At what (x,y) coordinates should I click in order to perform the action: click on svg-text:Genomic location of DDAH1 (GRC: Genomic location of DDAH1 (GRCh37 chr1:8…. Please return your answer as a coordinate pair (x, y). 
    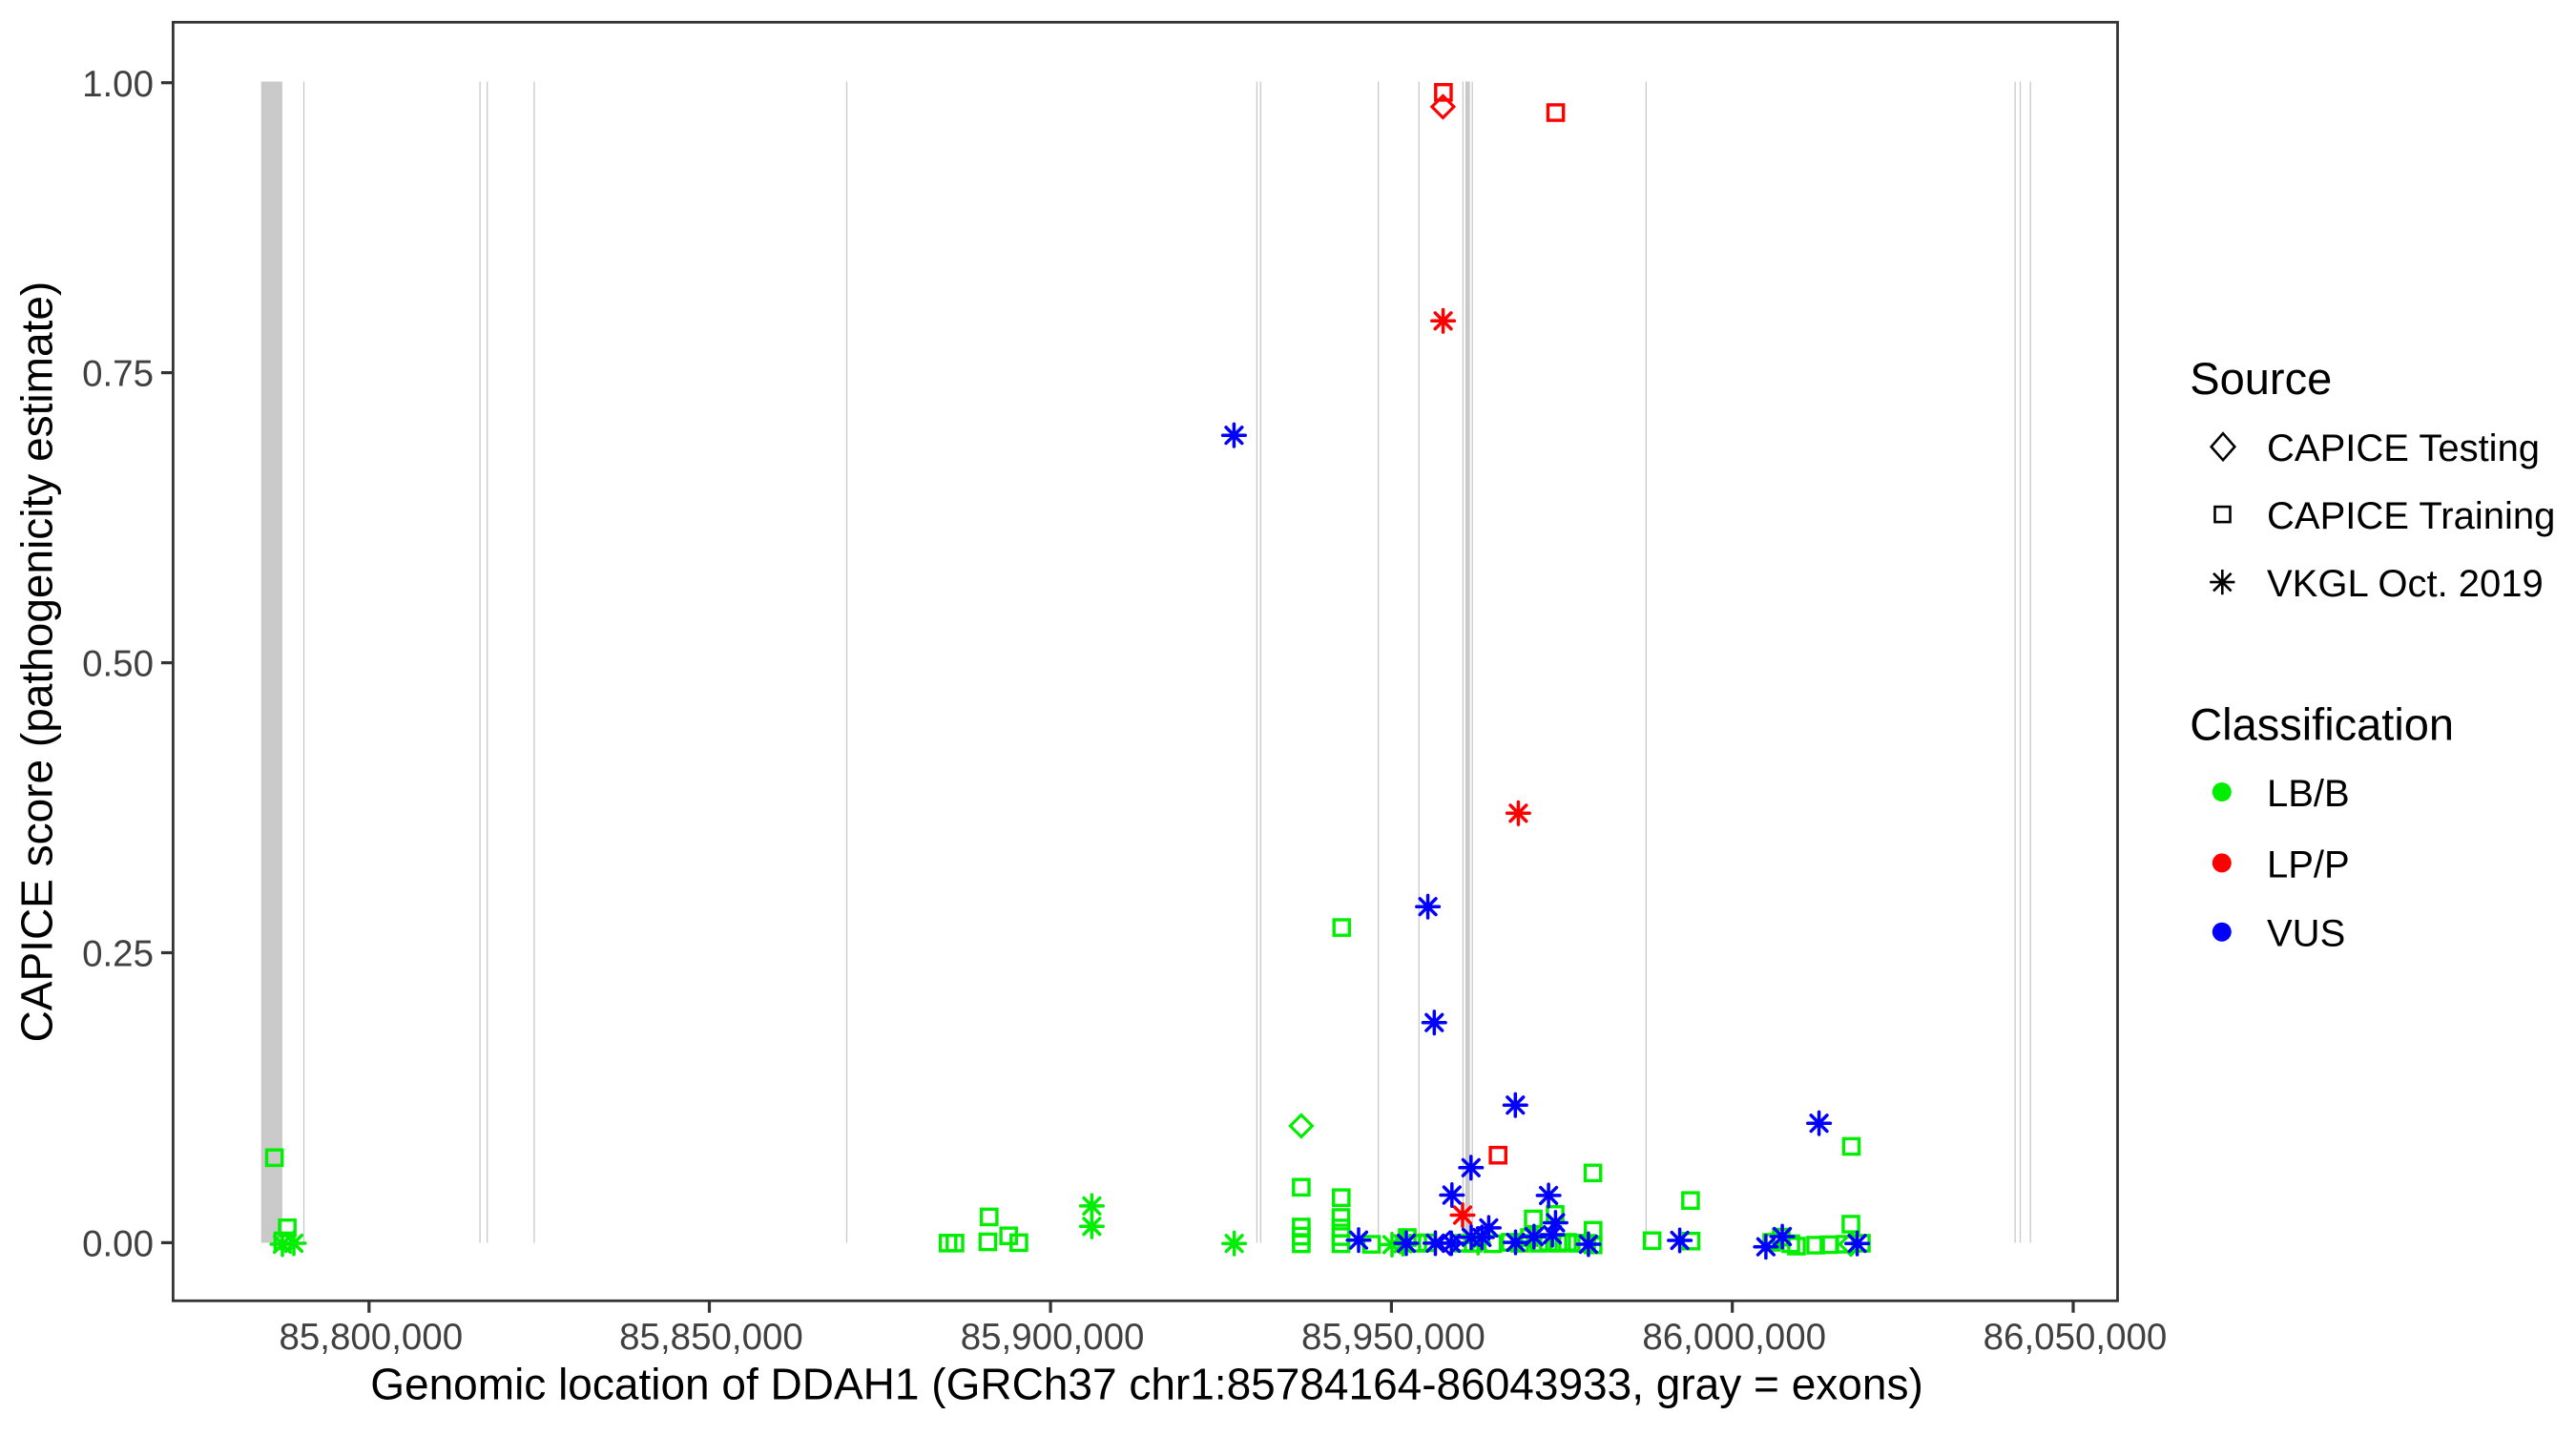
    Looking at the image, I should click on (1146, 1384).